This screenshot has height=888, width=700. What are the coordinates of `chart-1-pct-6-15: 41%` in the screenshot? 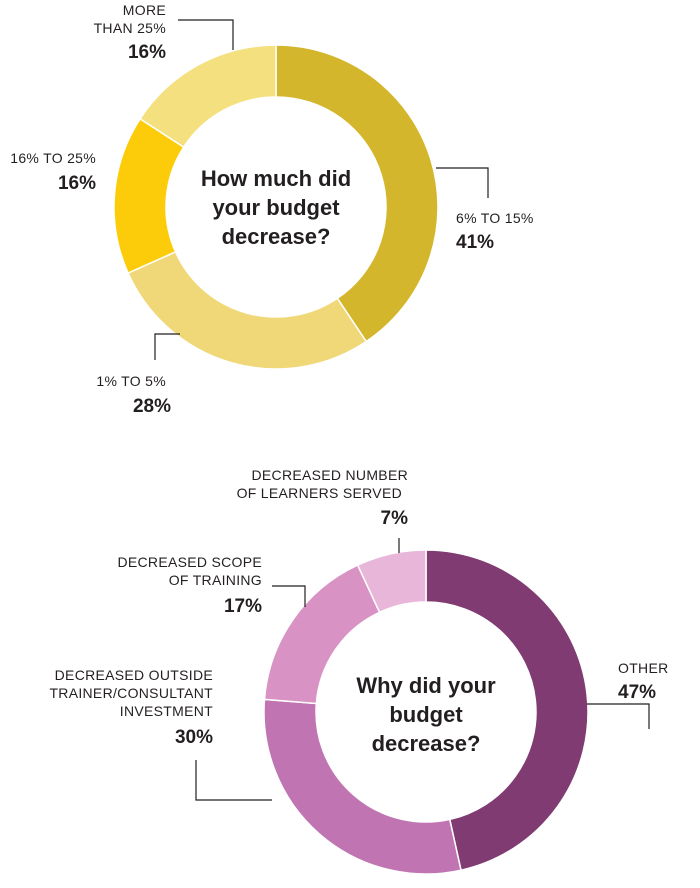 It's located at (475, 242).